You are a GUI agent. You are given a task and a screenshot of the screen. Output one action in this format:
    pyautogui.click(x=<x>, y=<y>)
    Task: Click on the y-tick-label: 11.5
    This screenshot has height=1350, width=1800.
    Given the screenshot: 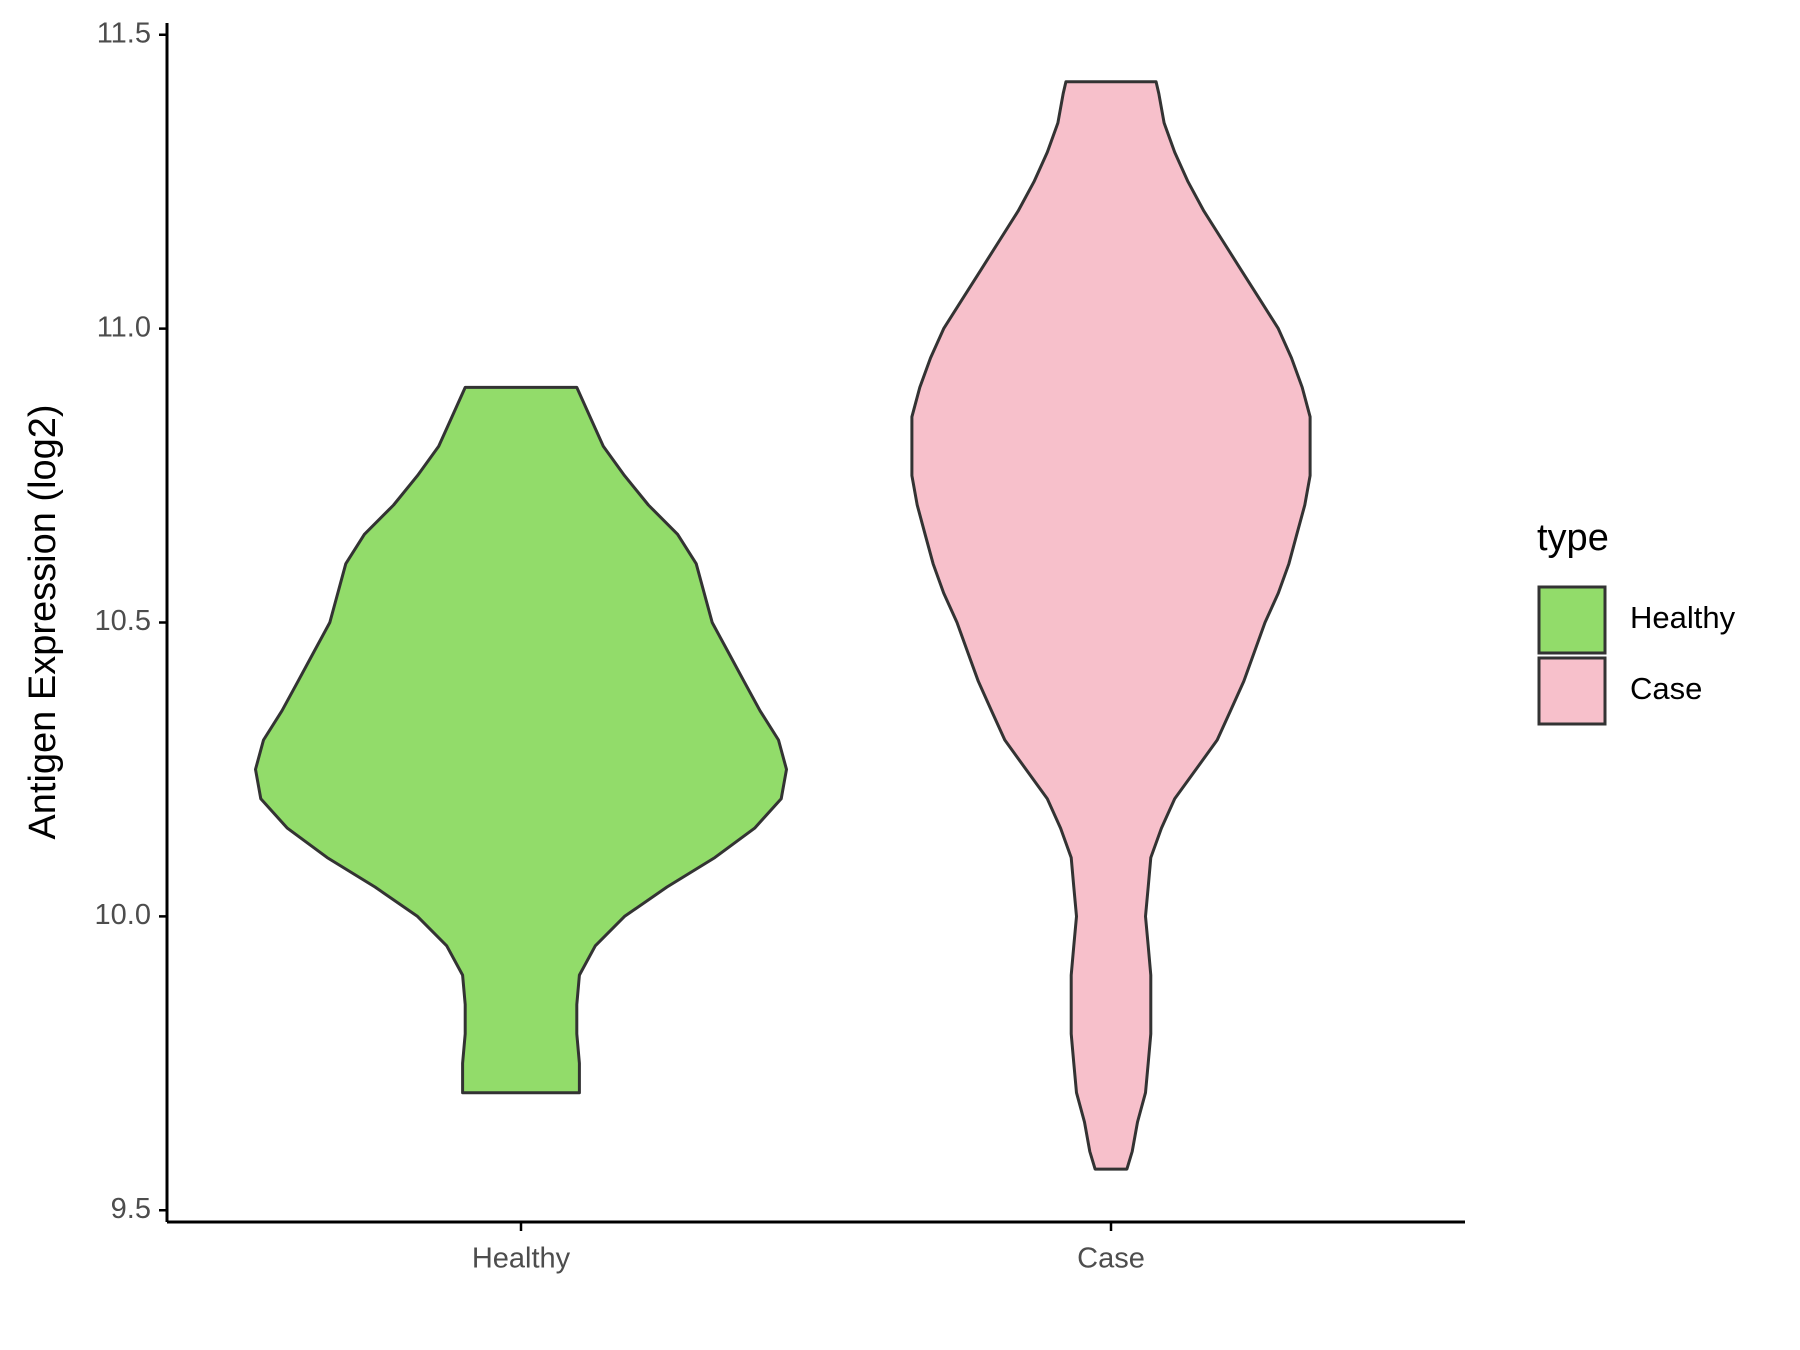 What is the action you would take?
    pyautogui.click(x=124, y=33)
    